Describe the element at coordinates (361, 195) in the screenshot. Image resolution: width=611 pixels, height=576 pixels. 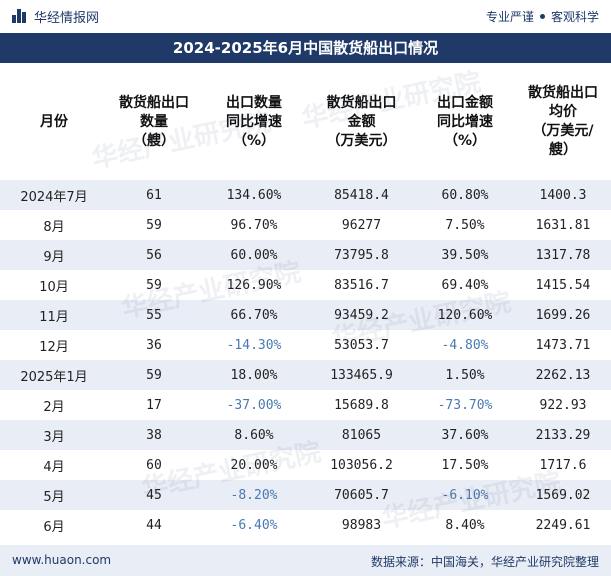
I see `value-cell: 85418.4` at that location.